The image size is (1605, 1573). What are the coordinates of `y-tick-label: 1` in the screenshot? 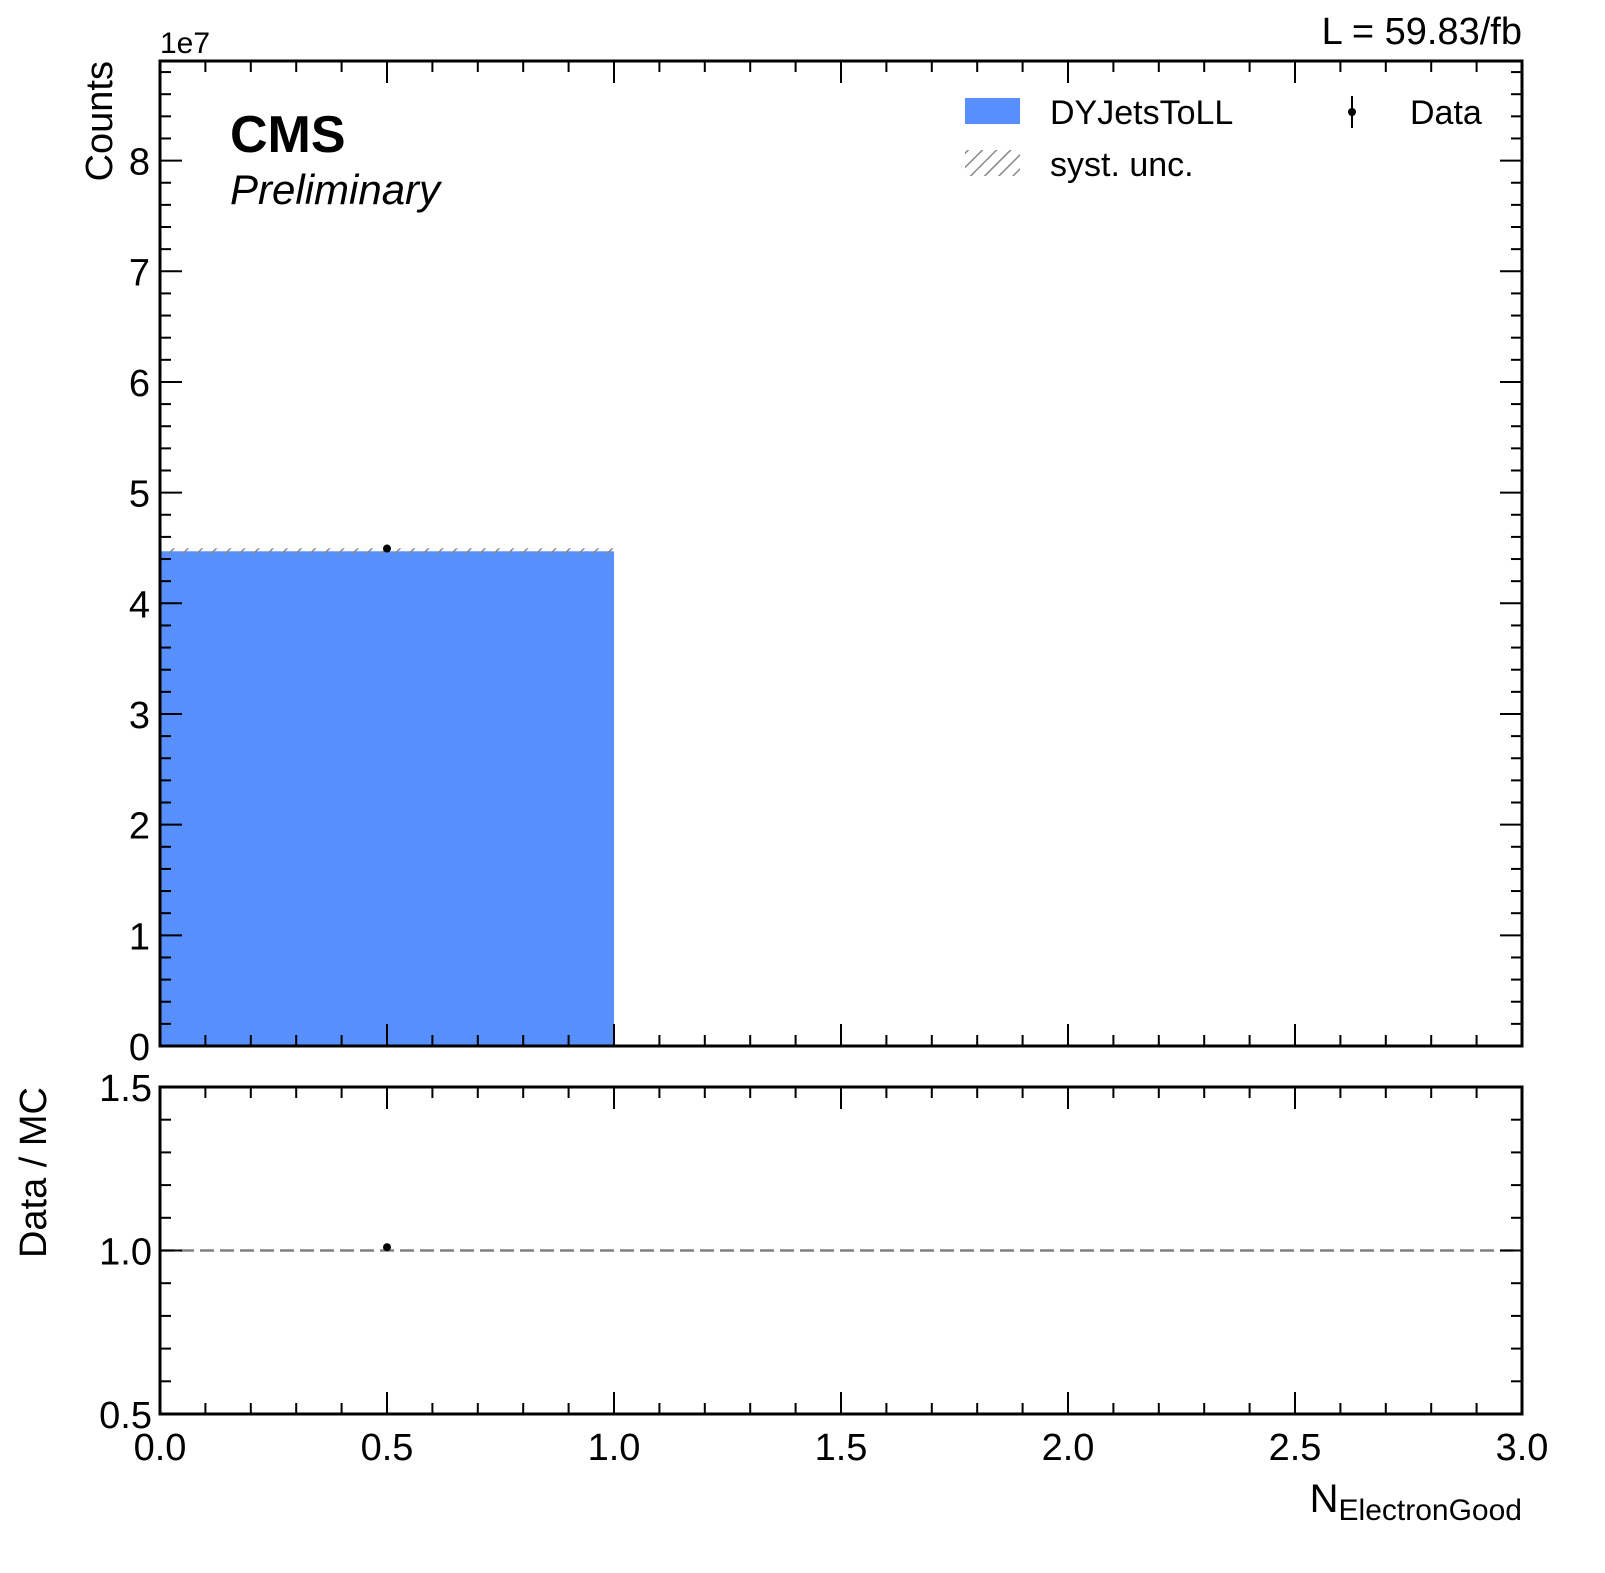 It's located at (139, 937).